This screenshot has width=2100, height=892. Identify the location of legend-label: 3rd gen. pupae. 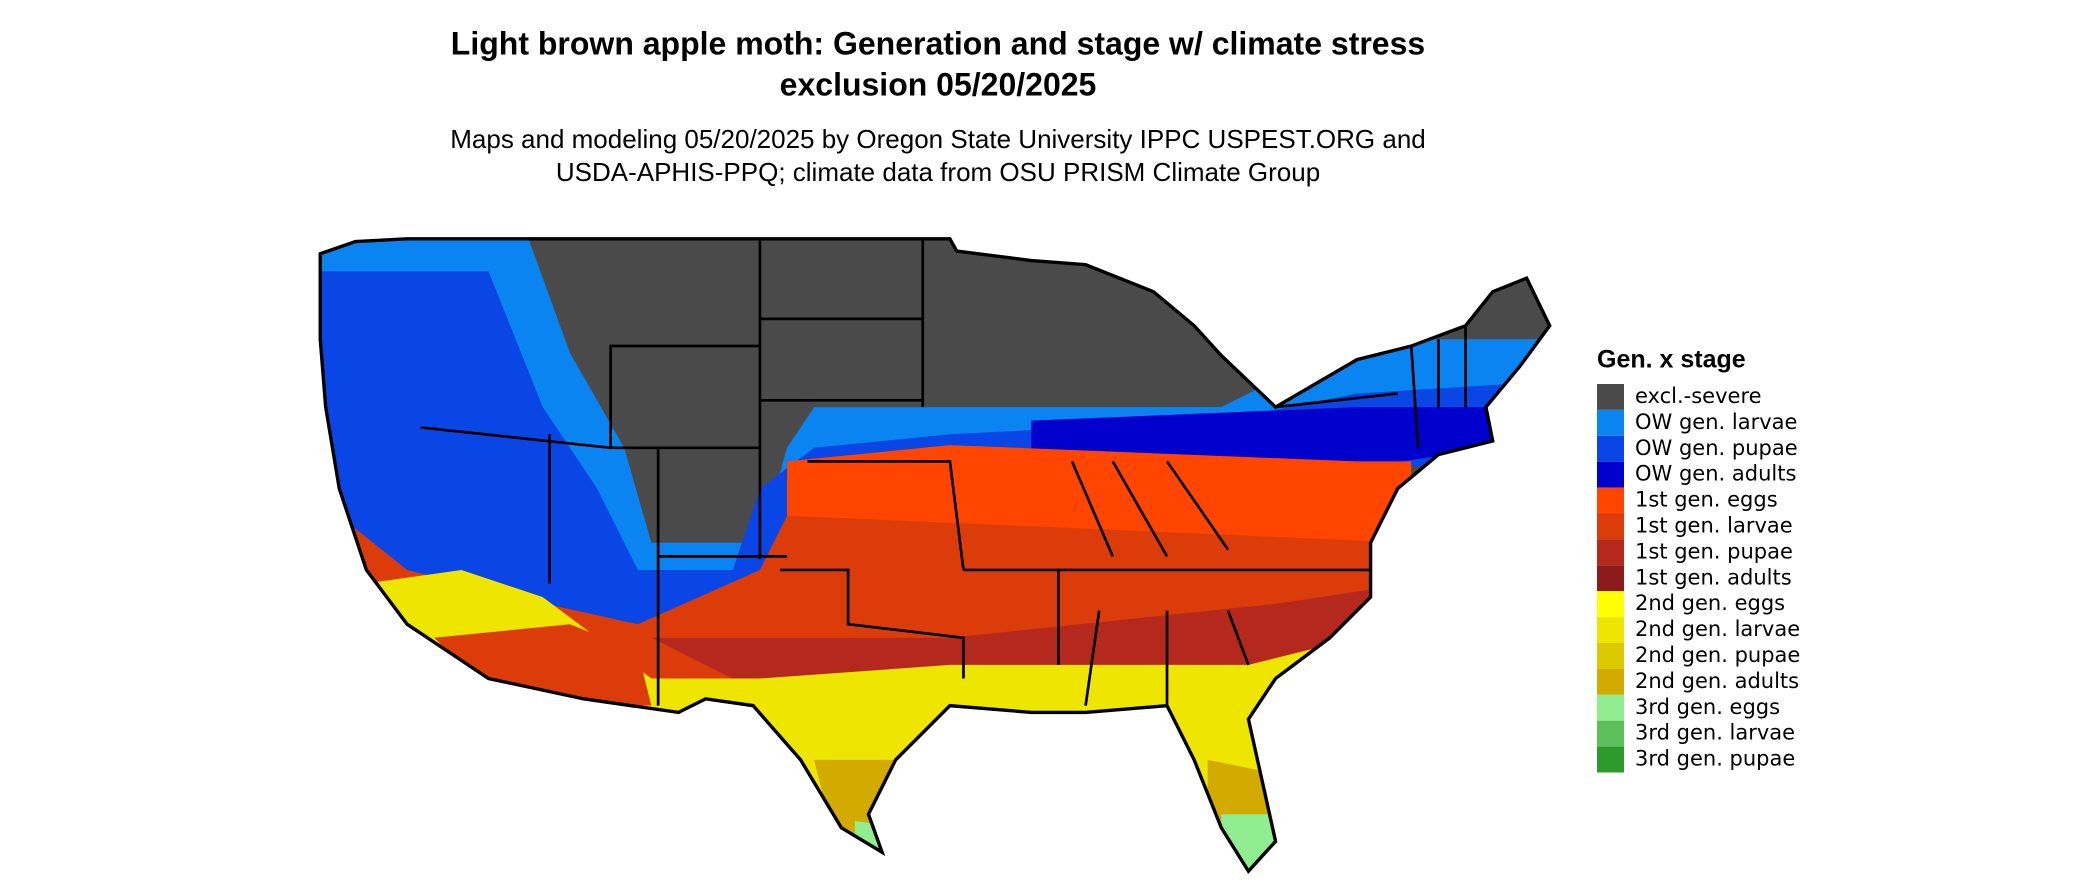
(1715, 759).